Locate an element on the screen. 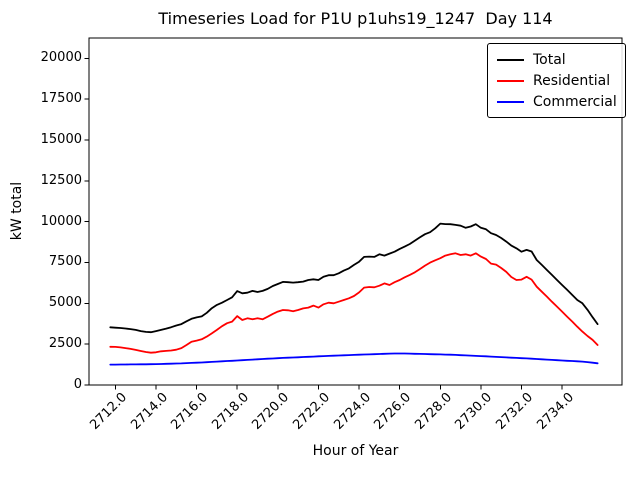  legend-entry-commercial: Commercial is located at coordinates (557, 101).